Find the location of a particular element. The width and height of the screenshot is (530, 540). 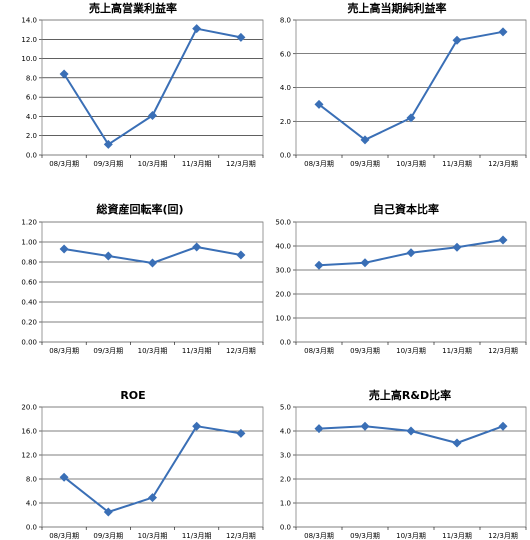

y-tick-label: 1.0 is located at coordinates (285, 504).